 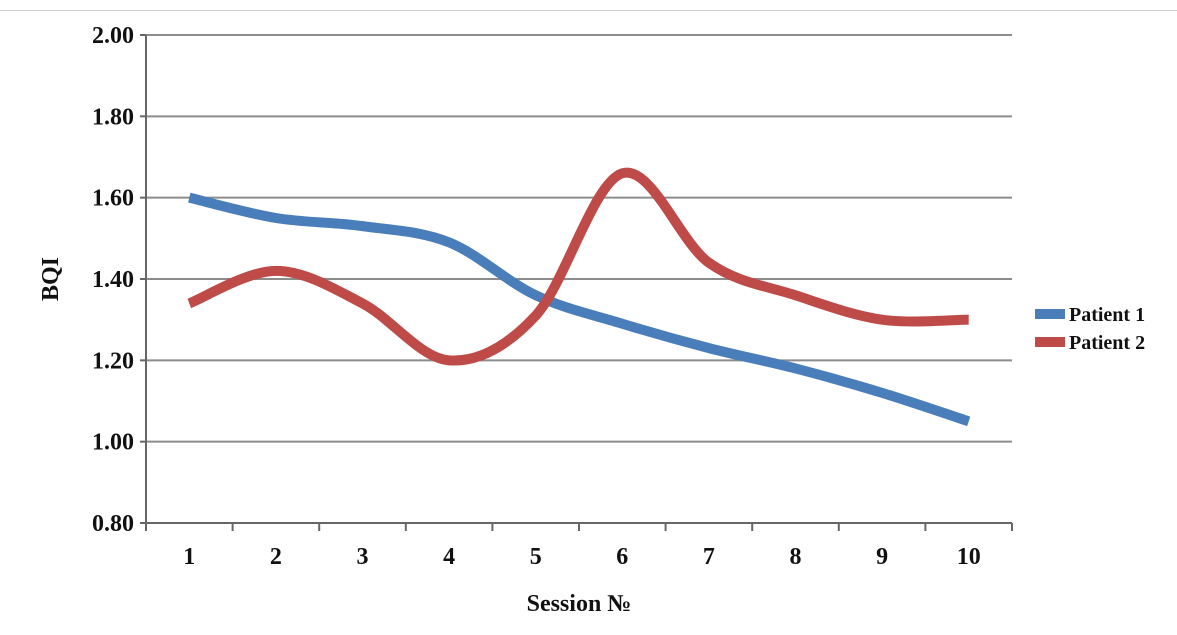 I want to click on x-tick-label: 1, so click(x=189, y=557).